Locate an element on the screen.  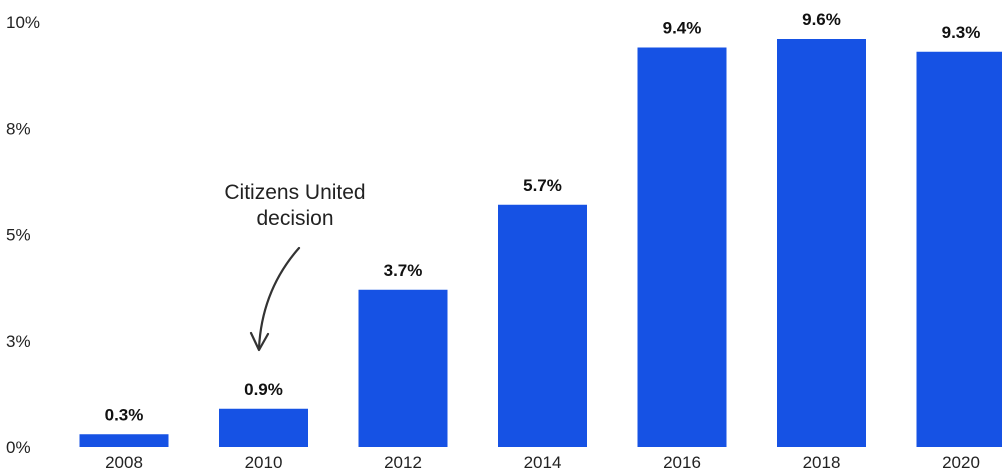
bar-2010 is located at coordinates (263, 427).